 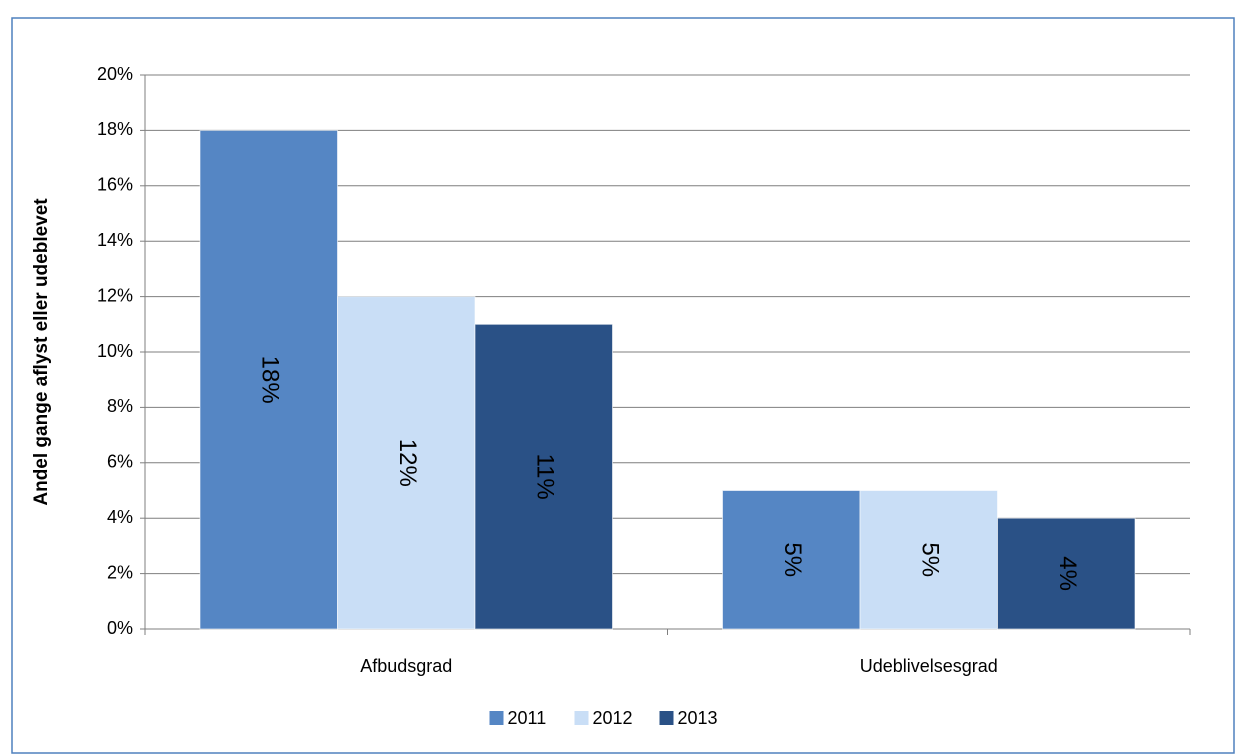 What do you see at coordinates (929, 666) in the screenshot?
I see `x-tick-label: Udeblivelsesgrad` at bounding box center [929, 666].